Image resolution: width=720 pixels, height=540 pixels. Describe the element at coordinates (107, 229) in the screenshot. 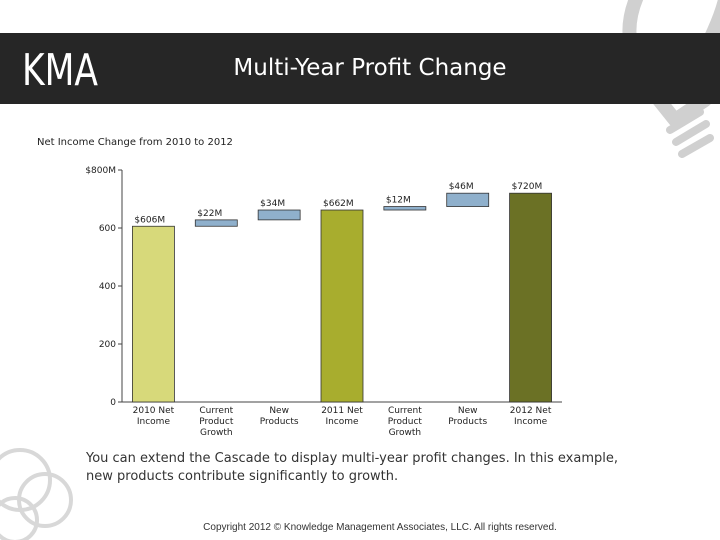

I see `y-tick-label: 600` at that location.